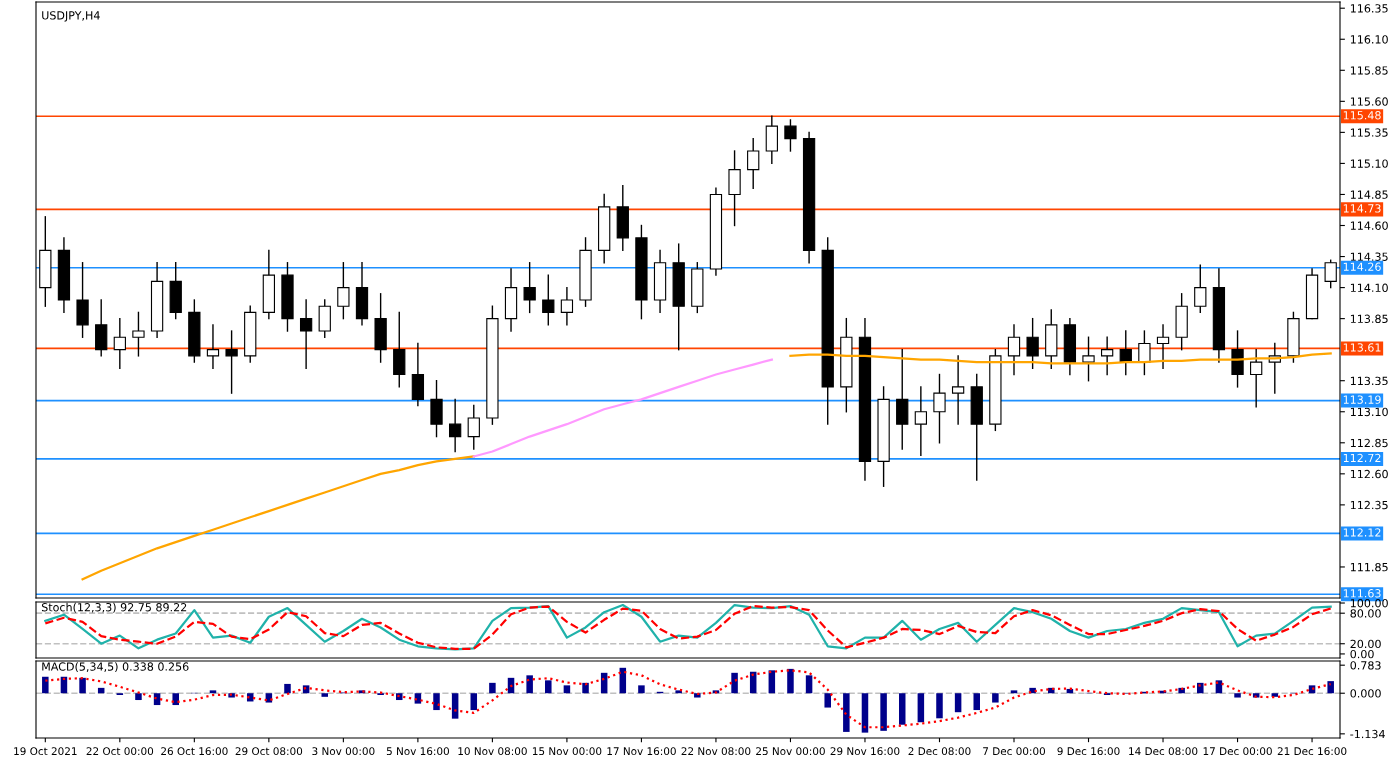  I want to click on y-tick-label: 114.35, so click(1369, 256).